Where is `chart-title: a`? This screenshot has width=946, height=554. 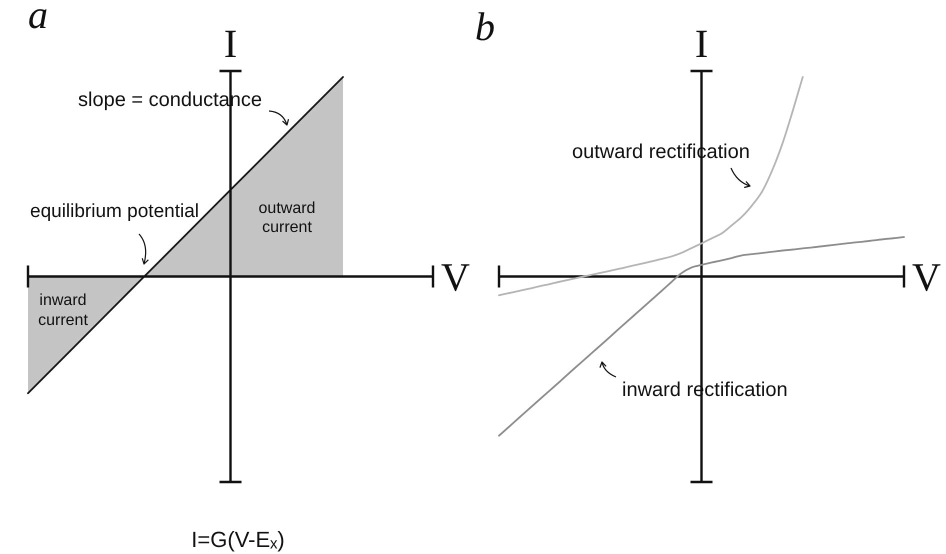 chart-title: a is located at coordinates (38, 18).